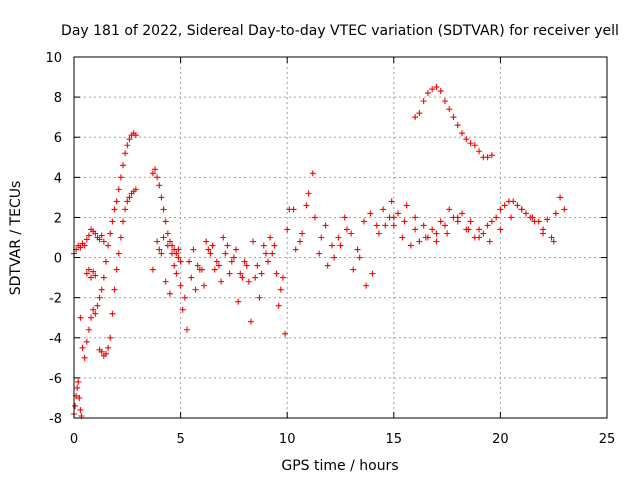  I want to click on x-tick-label: 0, so click(74, 439).